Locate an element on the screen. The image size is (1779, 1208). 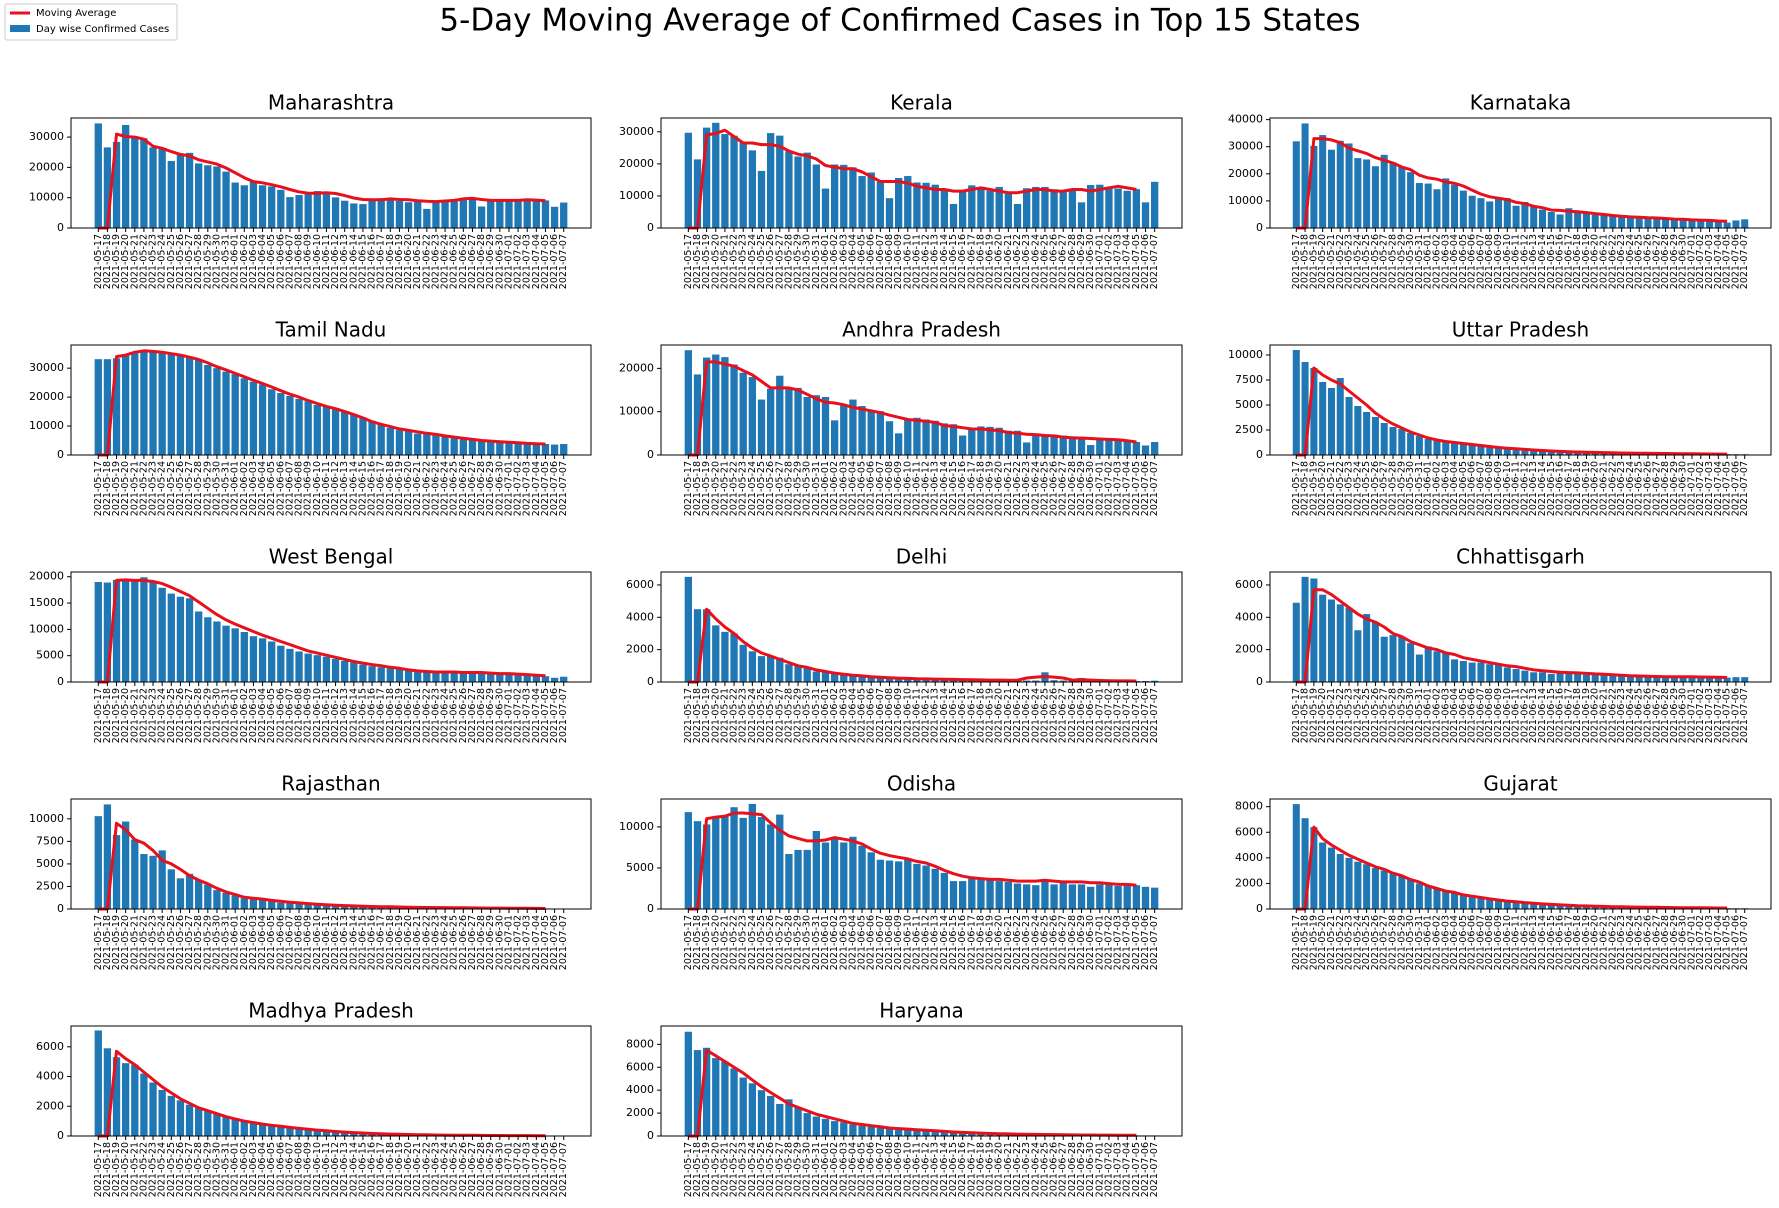
x-tick-label: 2021-06-26 is located at coordinates (463, 942).